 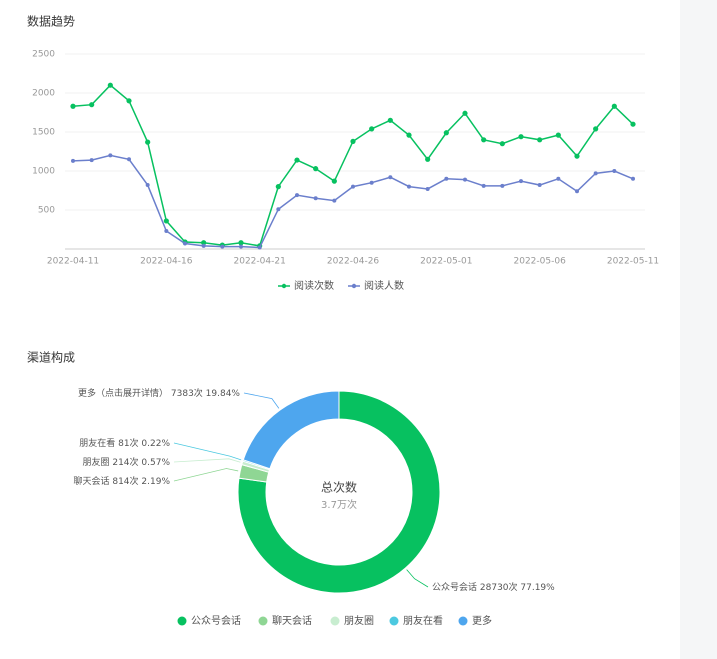 I want to click on callout-name: 更多（点击展开详情）, so click(x=123, y=393).